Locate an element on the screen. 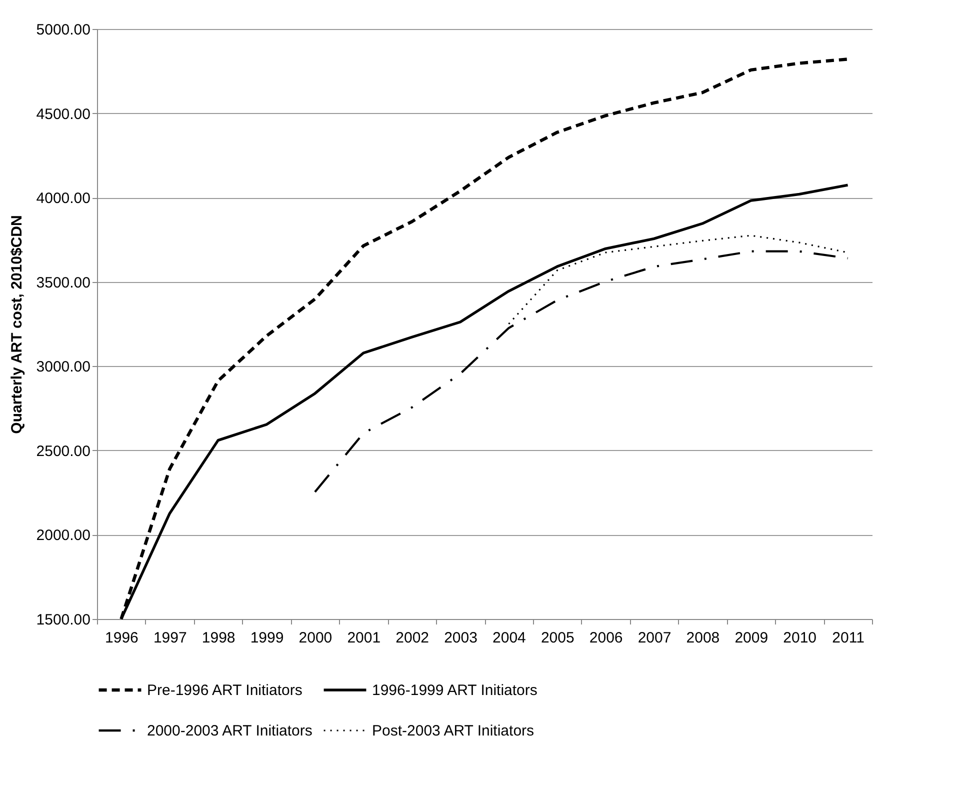 This screenshot has height=797, width=958. x-tick-label: 2001 is located at coordinates (364, 638).